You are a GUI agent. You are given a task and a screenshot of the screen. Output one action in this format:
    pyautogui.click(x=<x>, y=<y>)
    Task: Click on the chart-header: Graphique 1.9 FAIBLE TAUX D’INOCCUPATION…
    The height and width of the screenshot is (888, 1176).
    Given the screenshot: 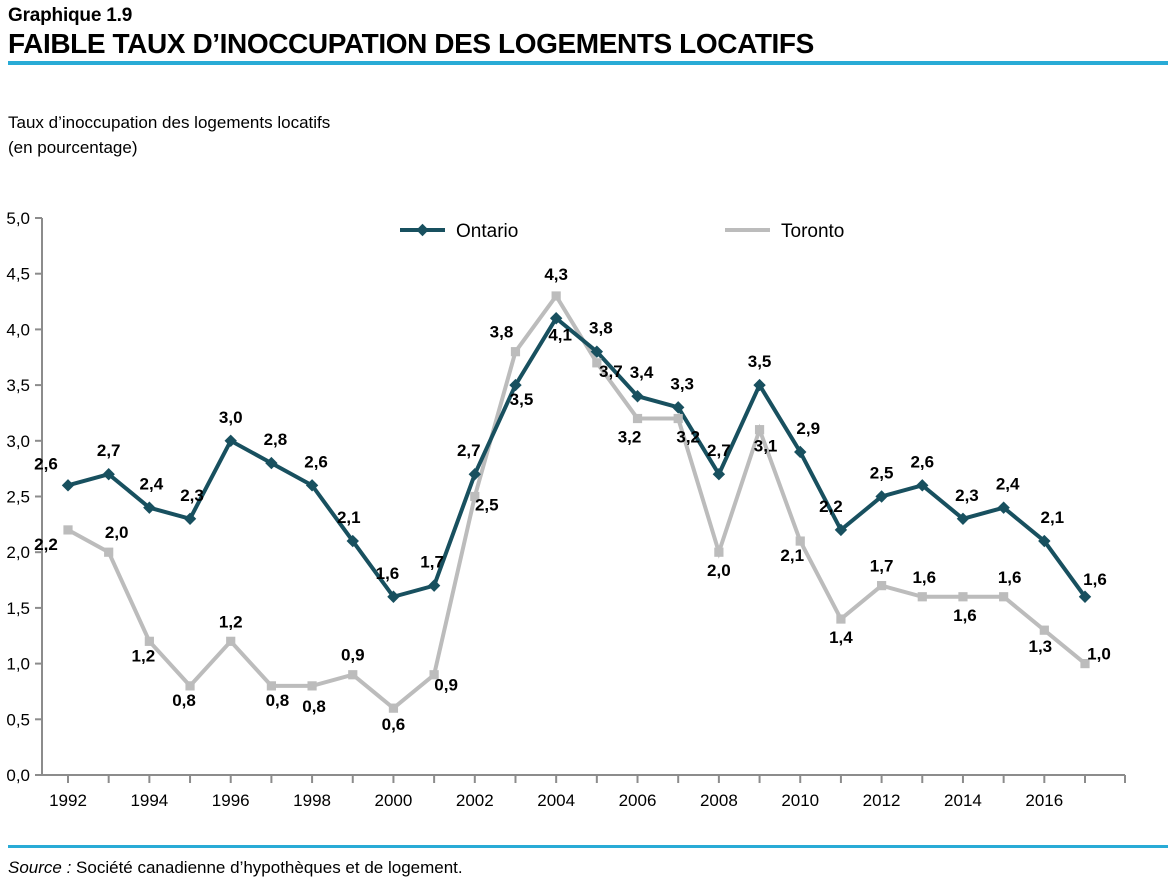 What is the action you would take?
    pyautogui.click(x=588, y=34)
    